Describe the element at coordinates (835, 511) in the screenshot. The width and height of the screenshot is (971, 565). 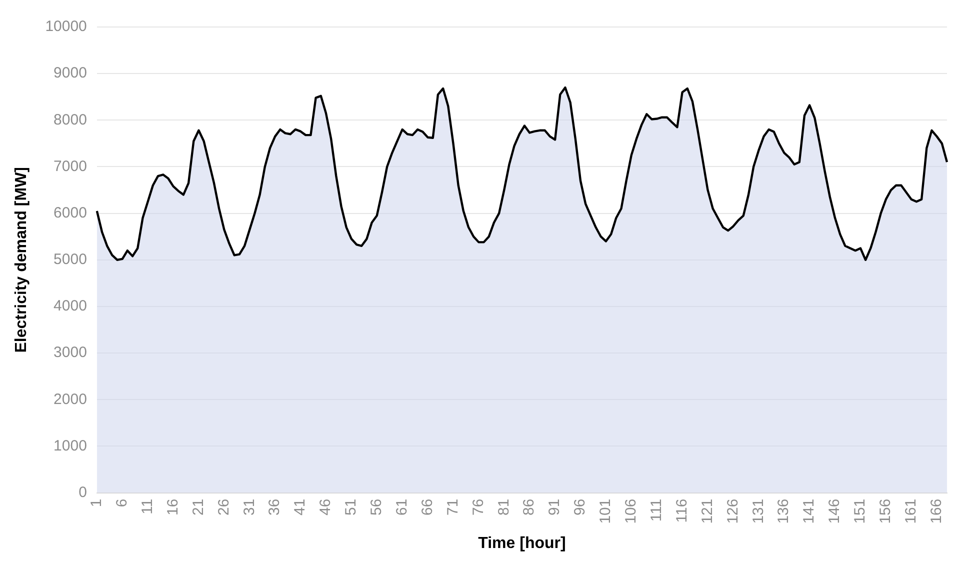
I see `x-tick-label: 146` at that location.